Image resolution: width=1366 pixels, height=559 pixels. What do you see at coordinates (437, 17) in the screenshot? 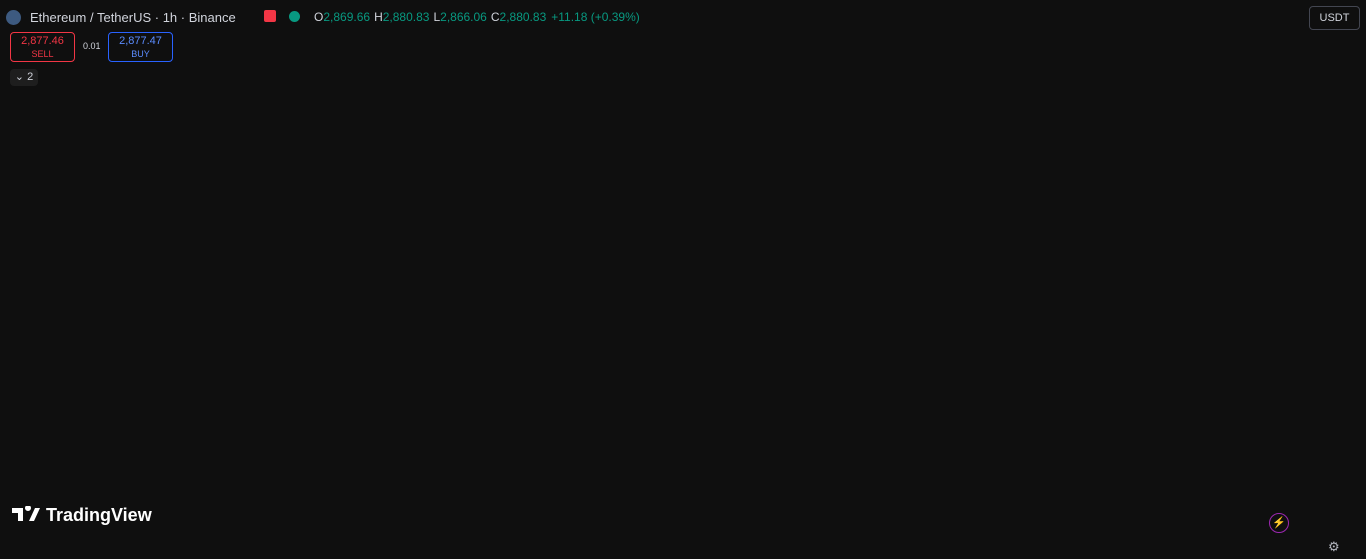
I see `ohlc-key: L` at bounding box center [437, 17].